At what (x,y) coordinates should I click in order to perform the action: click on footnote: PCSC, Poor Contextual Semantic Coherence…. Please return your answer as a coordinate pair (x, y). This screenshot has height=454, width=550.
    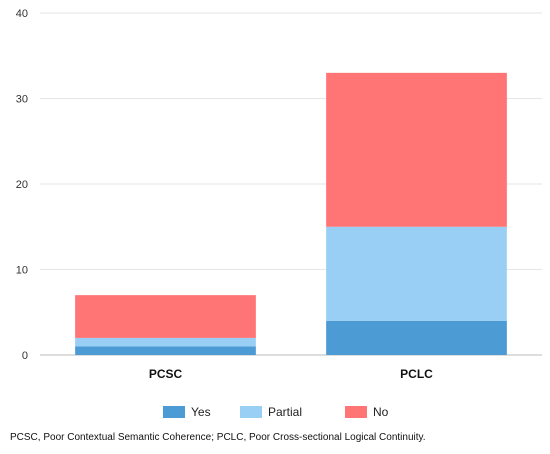
    Looking at the image, I should click on (218, 437).